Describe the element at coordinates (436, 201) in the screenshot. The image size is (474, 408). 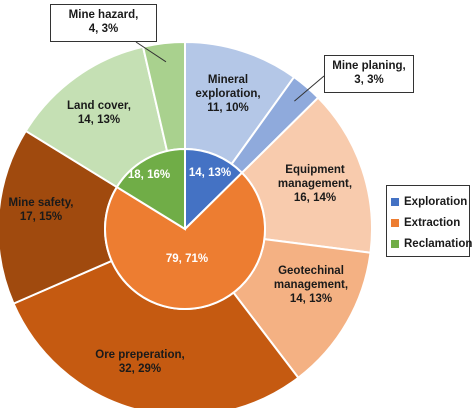
I see `legend-label-exploration: Exploration` at that location.